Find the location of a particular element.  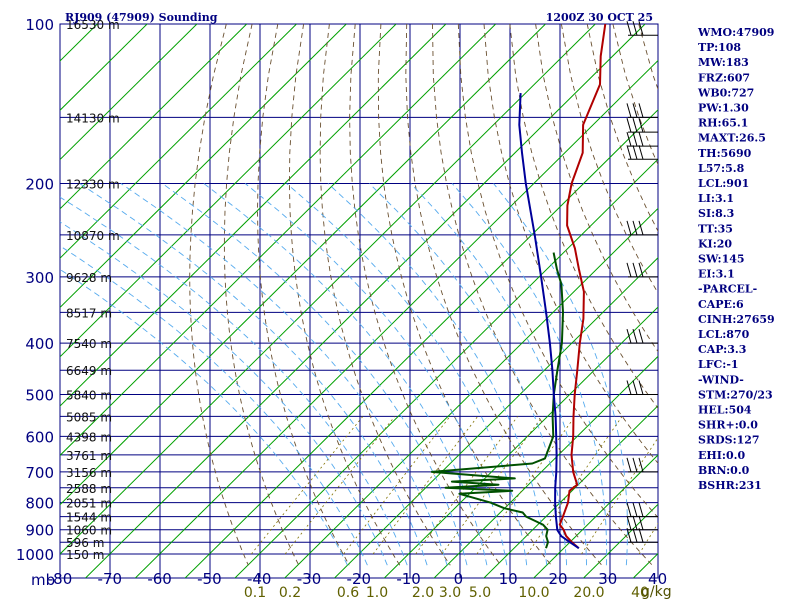

height-label: 3156 m is located at coordinates (89, 473).